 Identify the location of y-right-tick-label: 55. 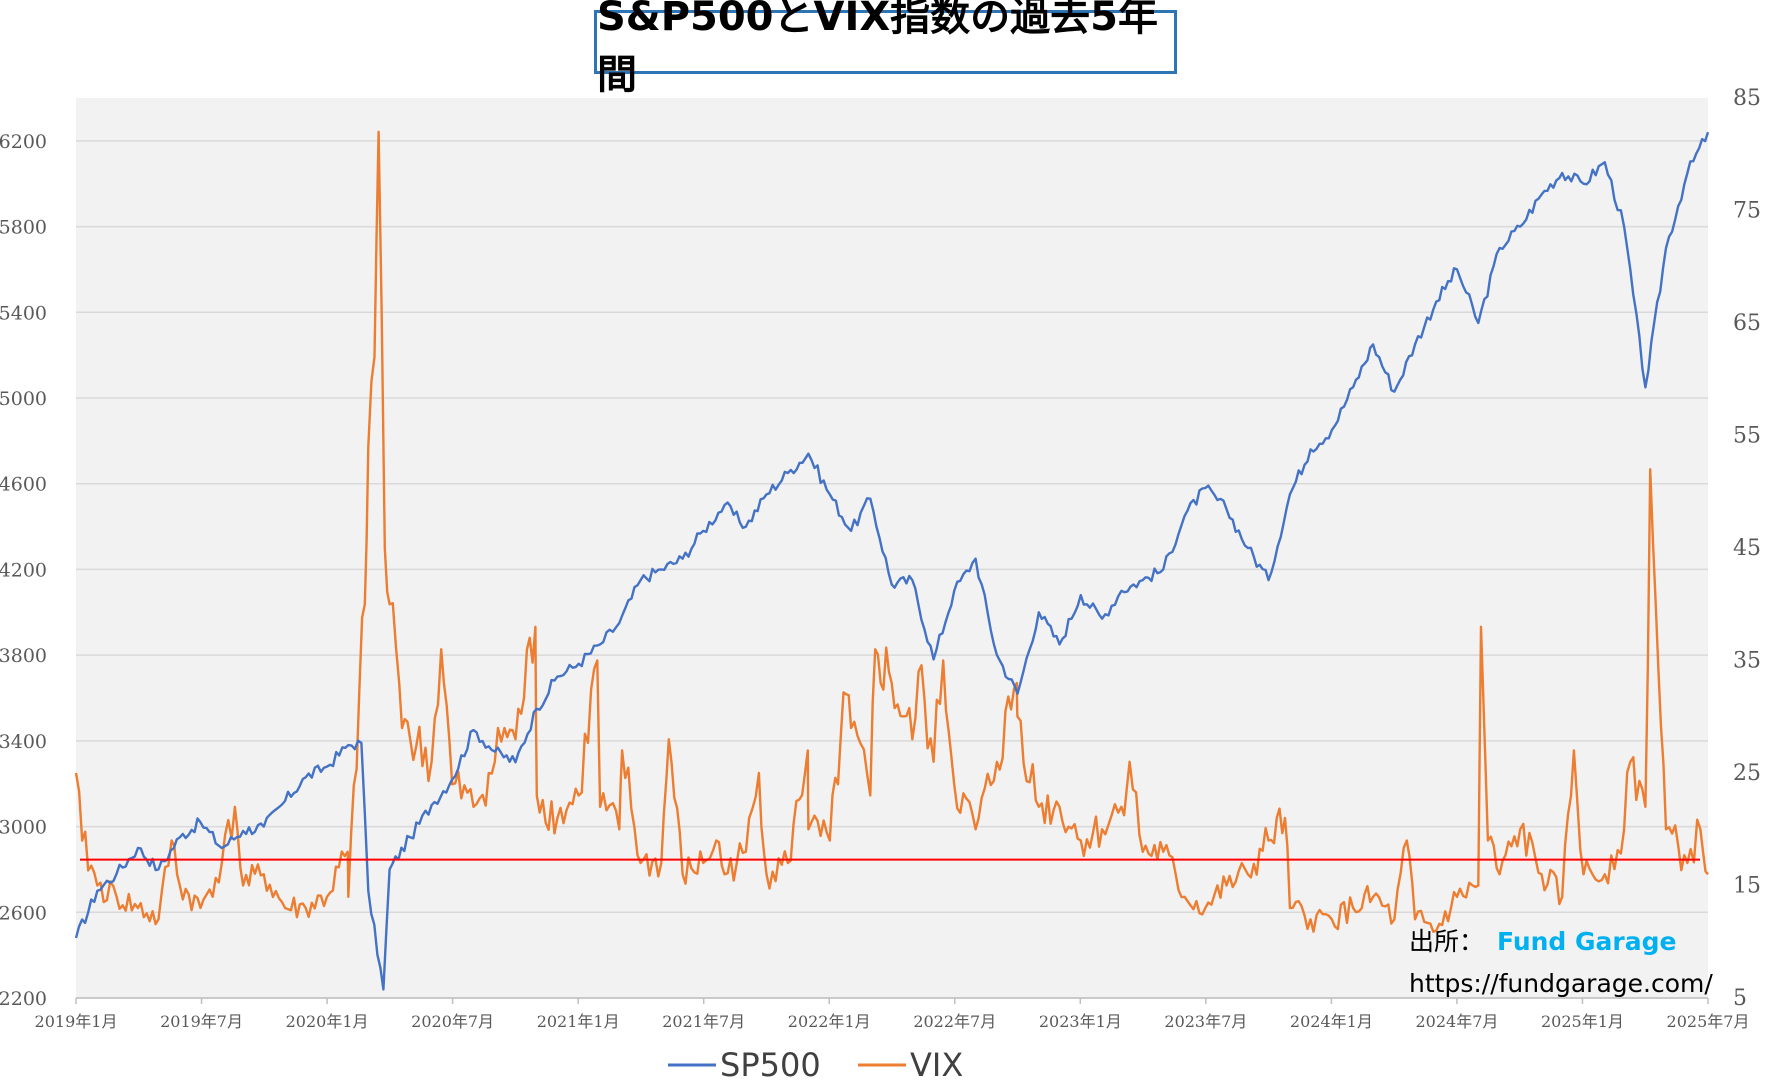
(1747, 436).